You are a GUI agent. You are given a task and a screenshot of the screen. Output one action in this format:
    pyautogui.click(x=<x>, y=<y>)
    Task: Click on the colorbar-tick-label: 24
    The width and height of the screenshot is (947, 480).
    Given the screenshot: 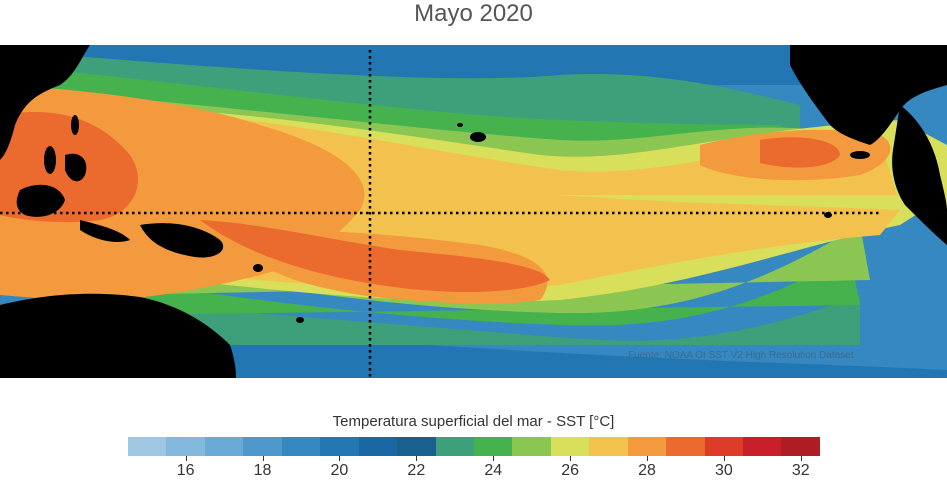 What is the action you would take?
    pyautogui.click(x=493, y=470)
    